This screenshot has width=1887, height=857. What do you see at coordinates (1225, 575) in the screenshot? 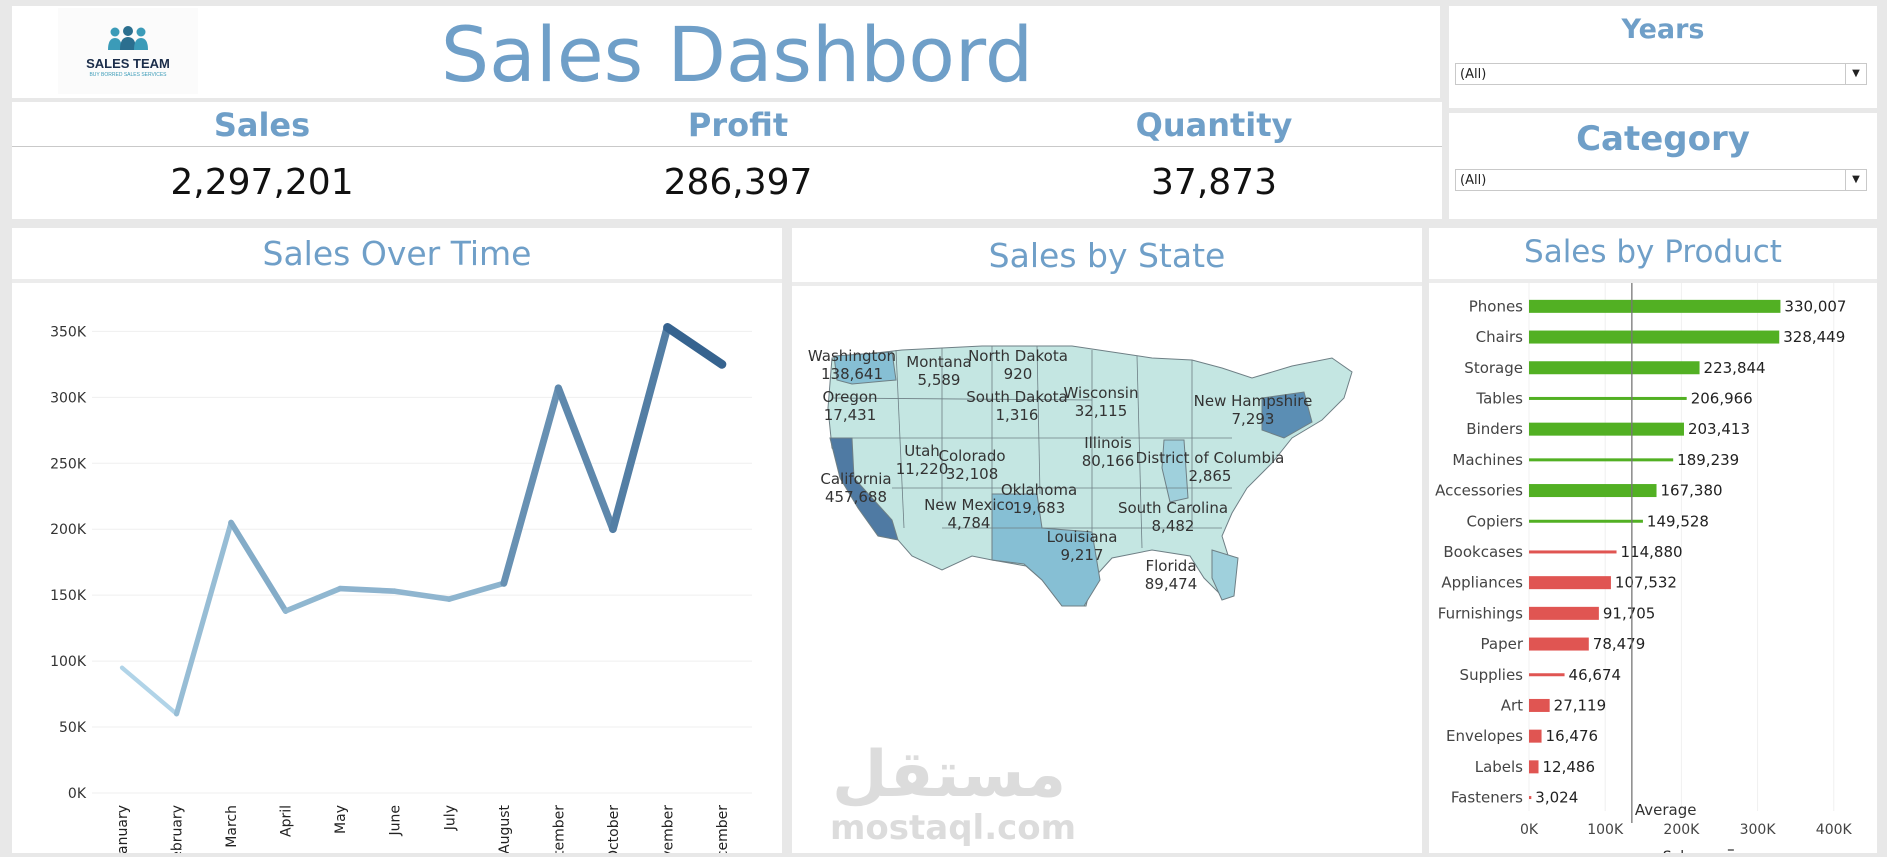
I see `state-florida` at bounding box center [1225, 575].